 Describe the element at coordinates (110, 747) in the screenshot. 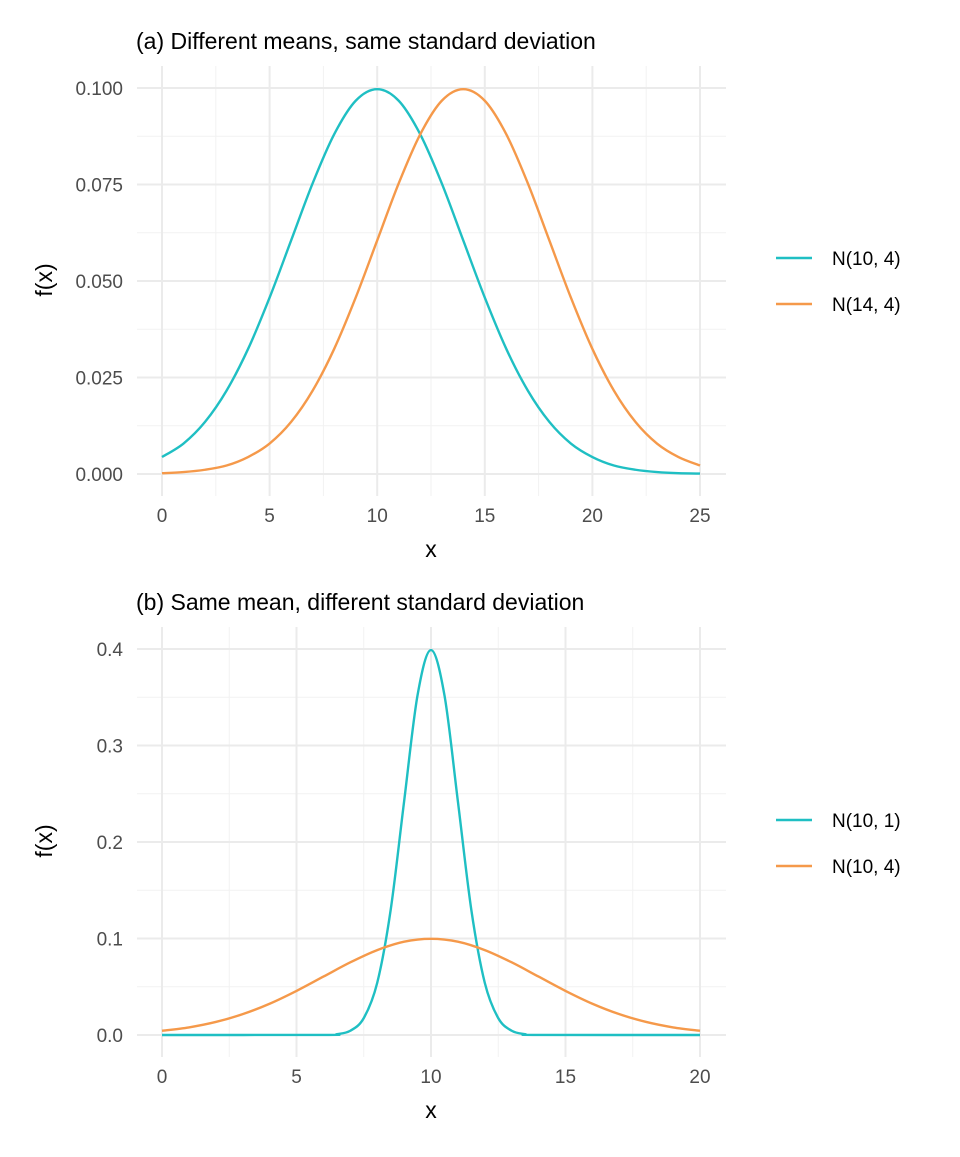

I see `y-tick-label: 0.3` at that location.